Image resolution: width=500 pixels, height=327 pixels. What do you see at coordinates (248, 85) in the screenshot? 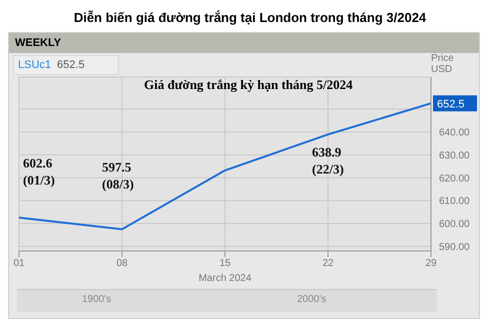
I see `chart-subtitle: Giá đường trắng kỳ hạn tháng 5/2024` at bounding box center [248, 85].